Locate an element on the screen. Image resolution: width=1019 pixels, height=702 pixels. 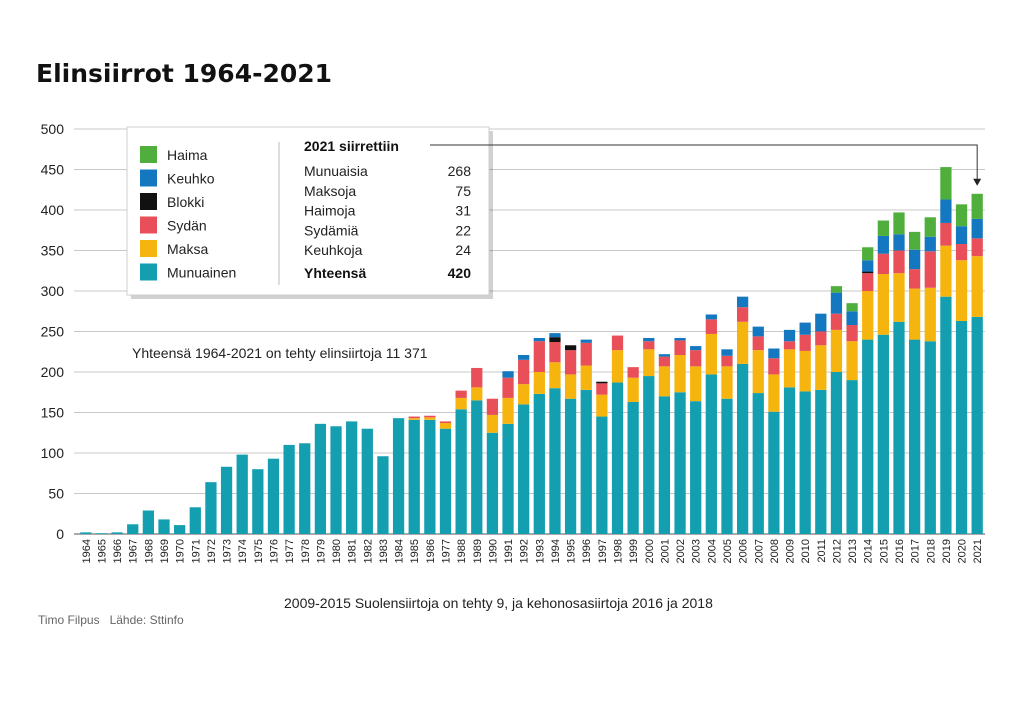
legend-label: Blokki is located at coordinates (185, 202).